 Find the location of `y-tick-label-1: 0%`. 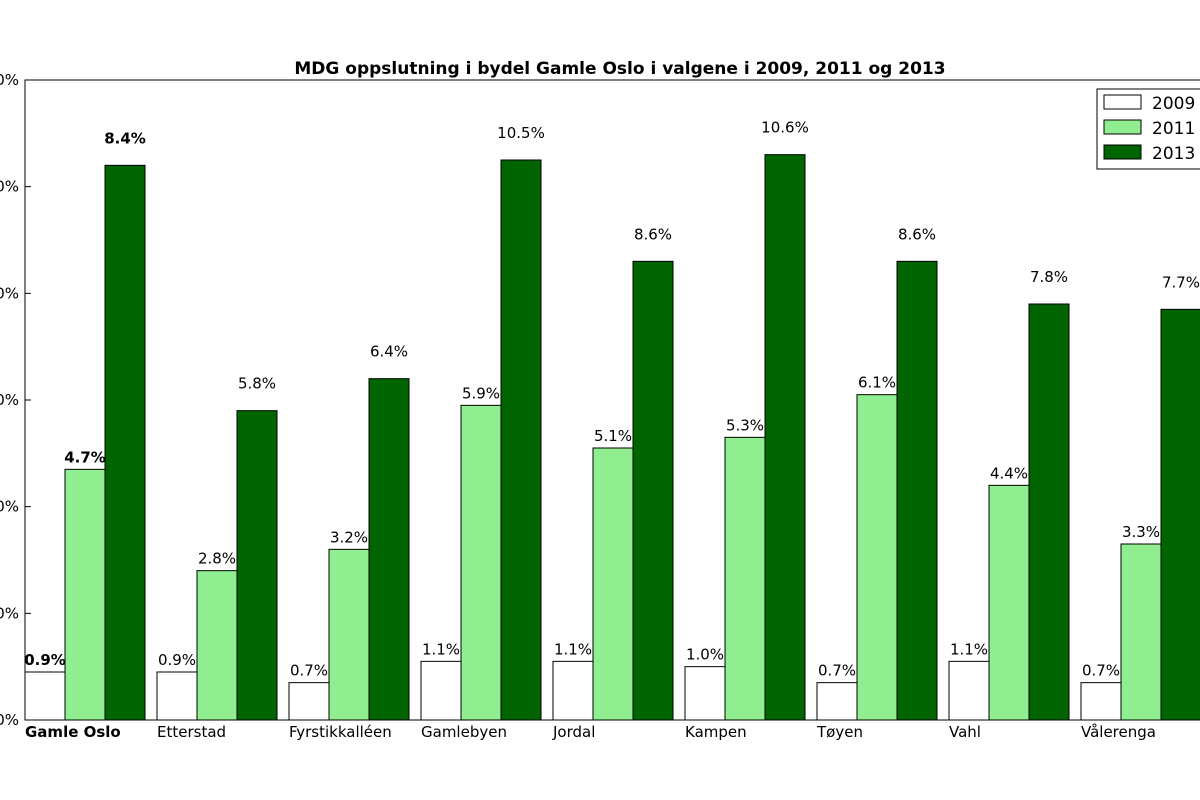

y-tick-label-1: 0% is located at coordinates (9, 720).